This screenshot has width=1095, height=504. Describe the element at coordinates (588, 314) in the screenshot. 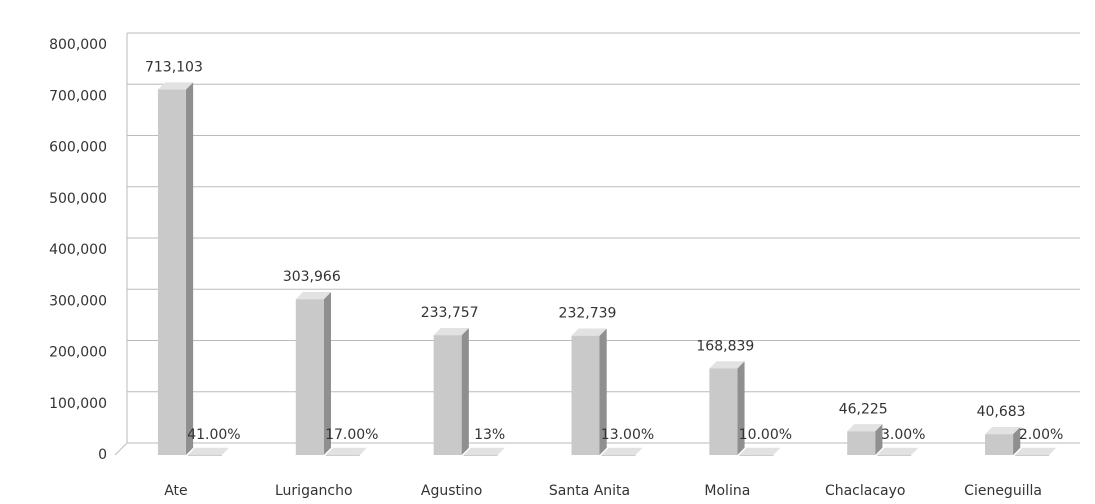

I see `value-label: 232,739` at that location.